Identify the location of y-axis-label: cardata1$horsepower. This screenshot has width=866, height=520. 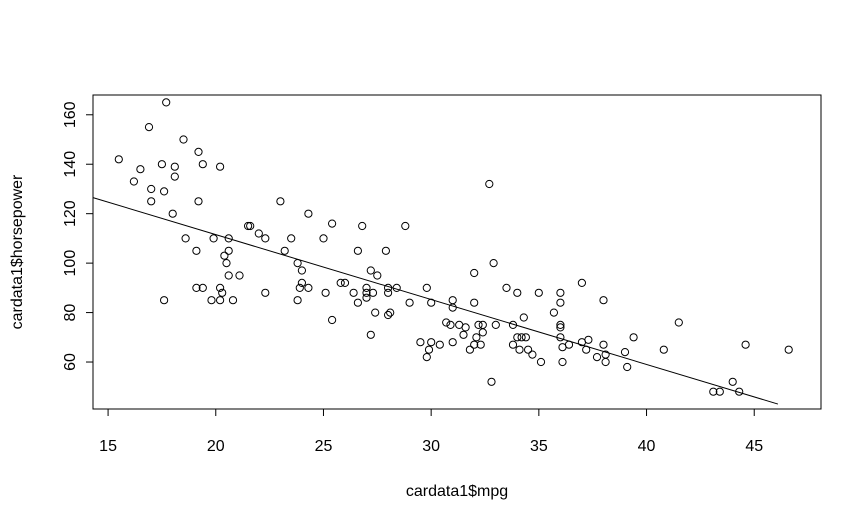
(17, 251).